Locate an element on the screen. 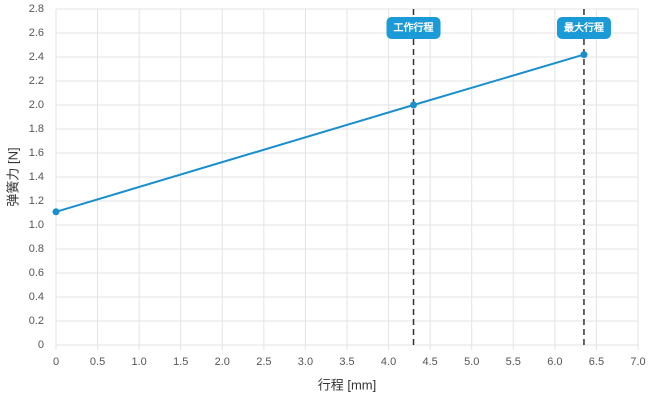  x-tick-label: 7.0 is located at coordinates (637, 362).